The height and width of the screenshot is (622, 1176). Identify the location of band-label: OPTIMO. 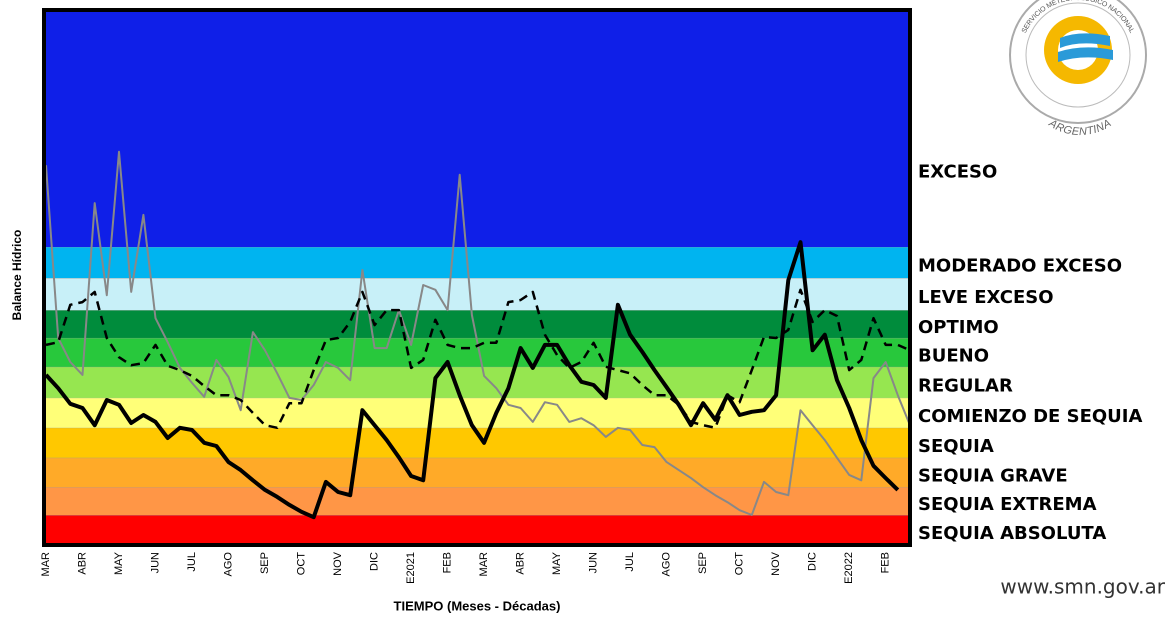
(958, 327).